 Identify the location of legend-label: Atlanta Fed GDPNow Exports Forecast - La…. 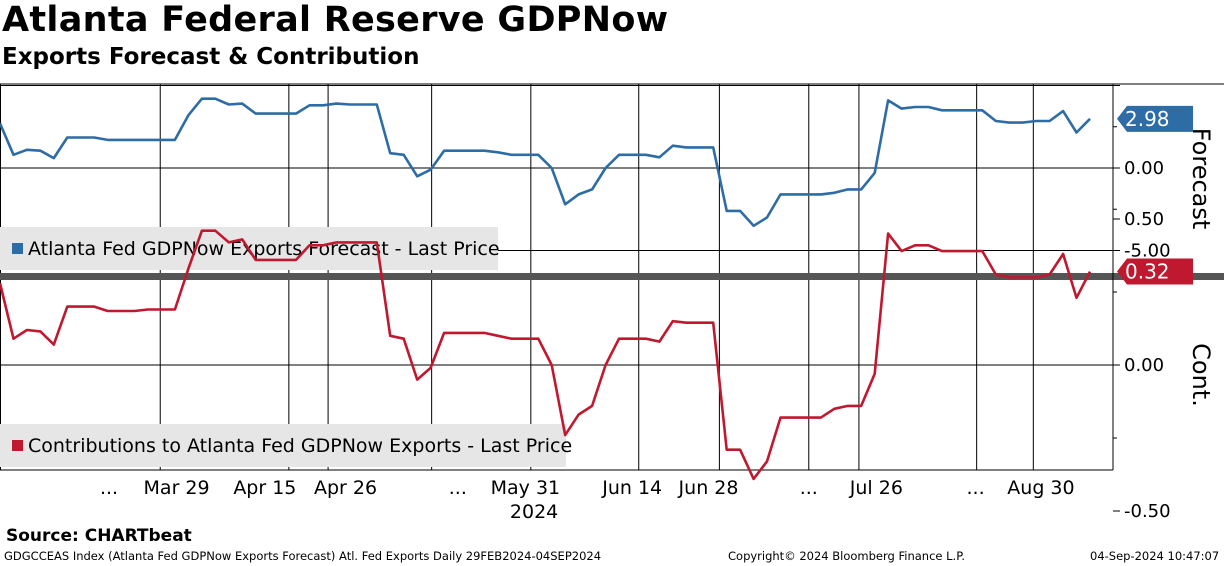
(264, 249).